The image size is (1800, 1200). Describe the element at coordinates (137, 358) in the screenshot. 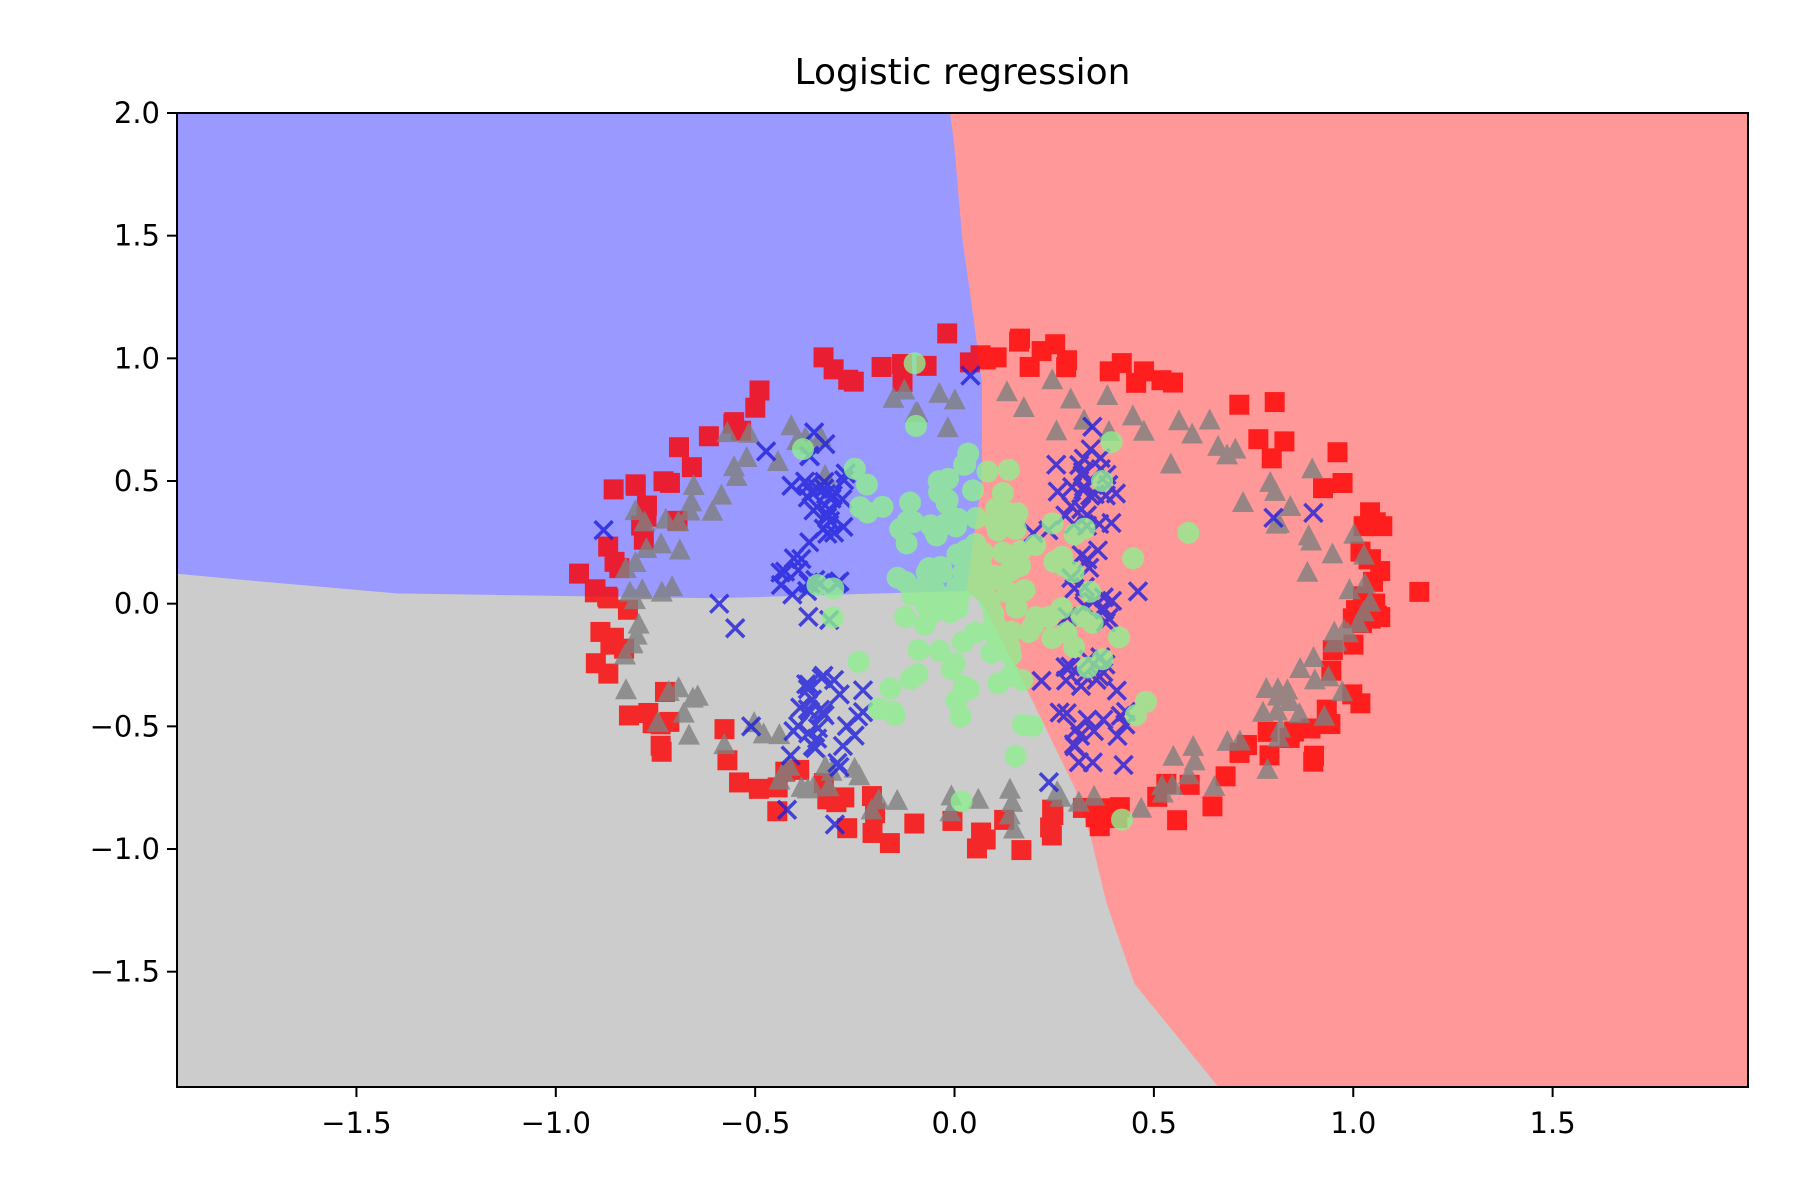

I see `y-tick-label: 1.0` at that location.